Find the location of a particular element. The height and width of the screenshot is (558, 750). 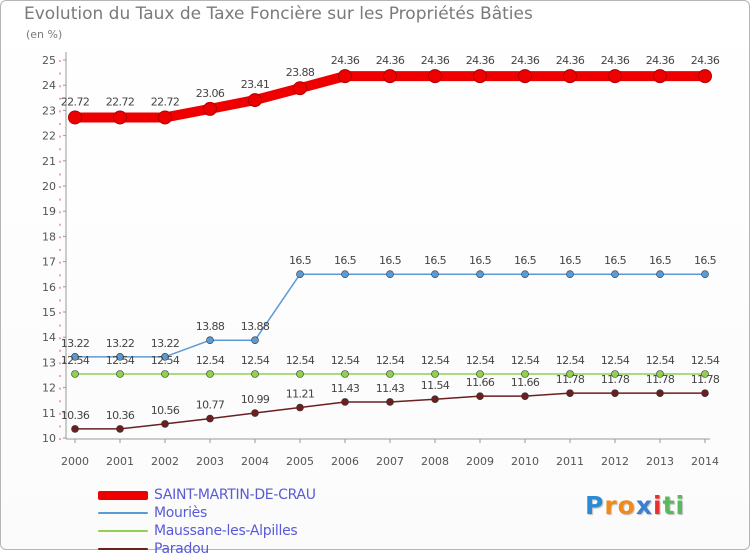

y-tick-label: 10 is located at coordinates (49, 438).